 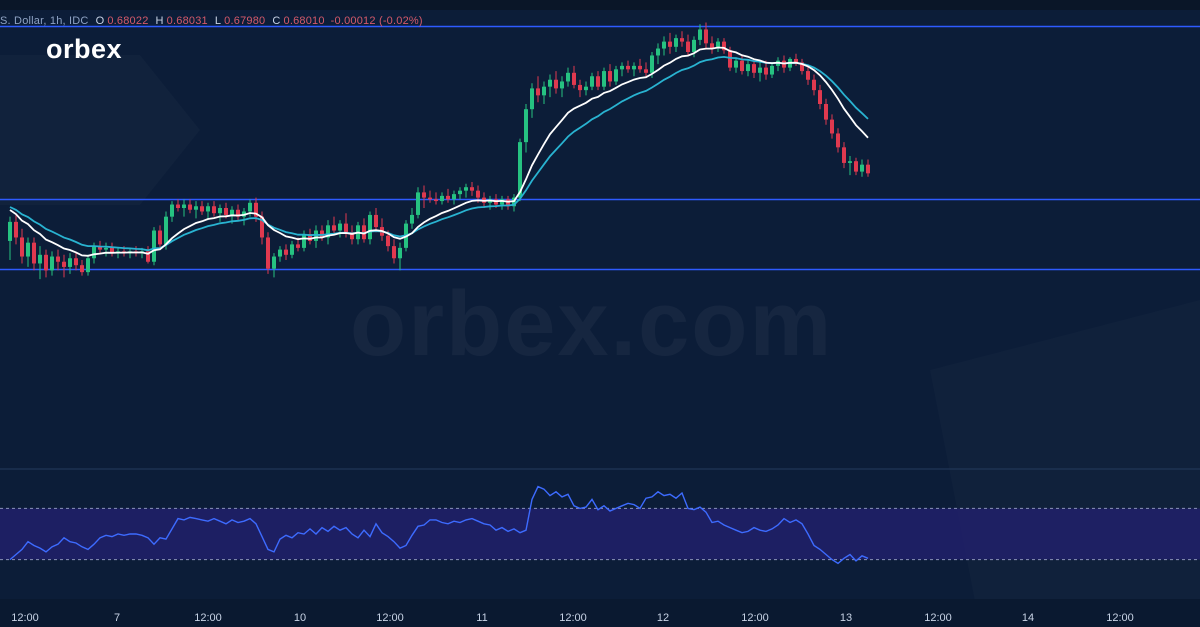 I want to click on rsi-line, so click(x=439, y=525).